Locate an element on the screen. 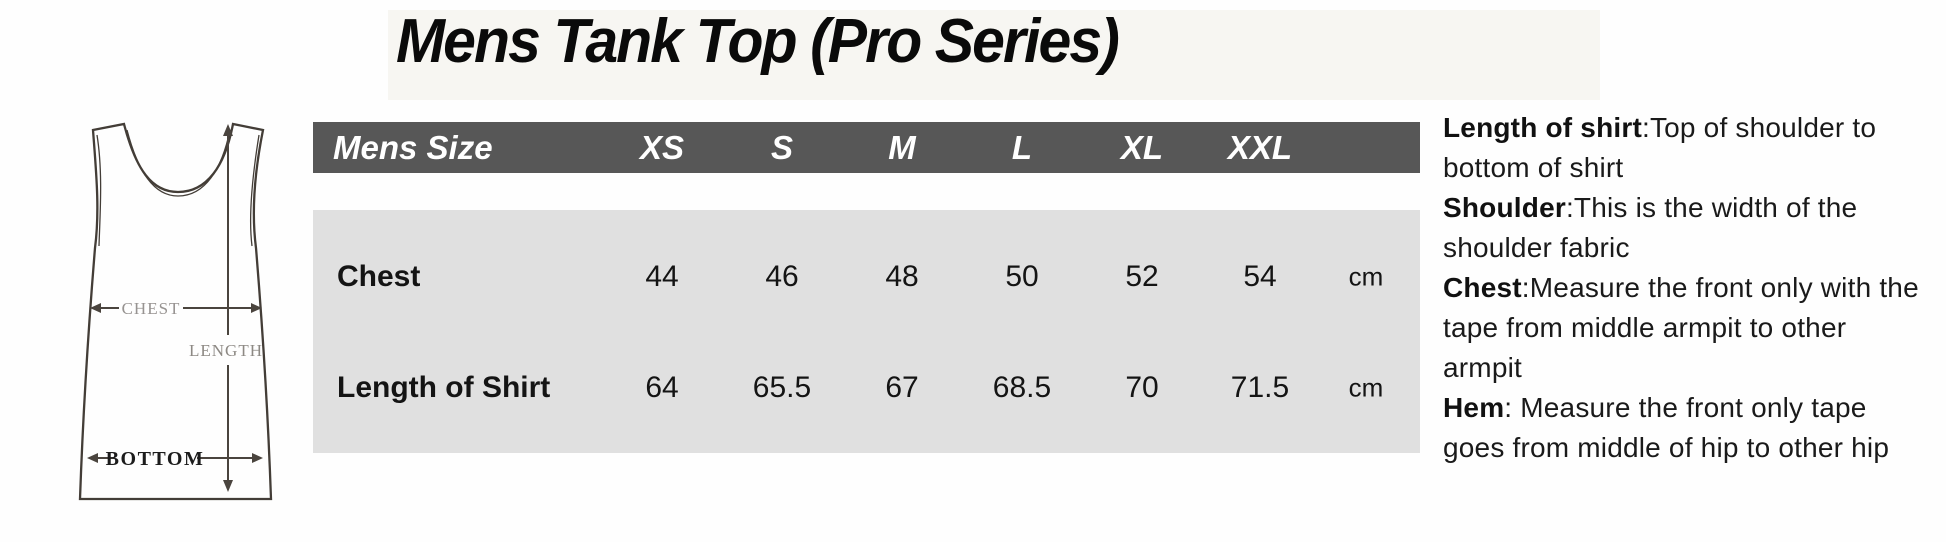  guide-term: Chest is located at coordinates (1482, 287).